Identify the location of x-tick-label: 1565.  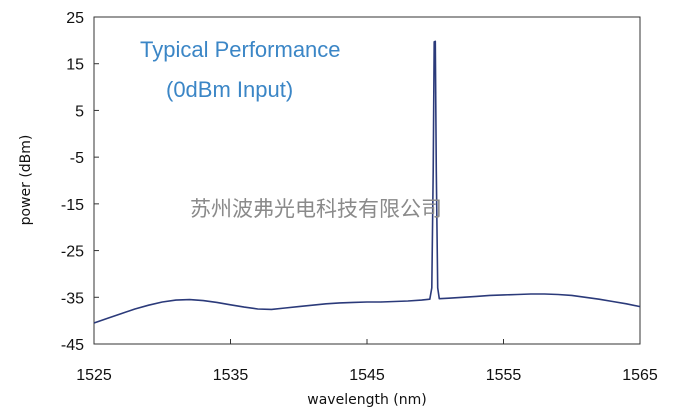
(640, 375).